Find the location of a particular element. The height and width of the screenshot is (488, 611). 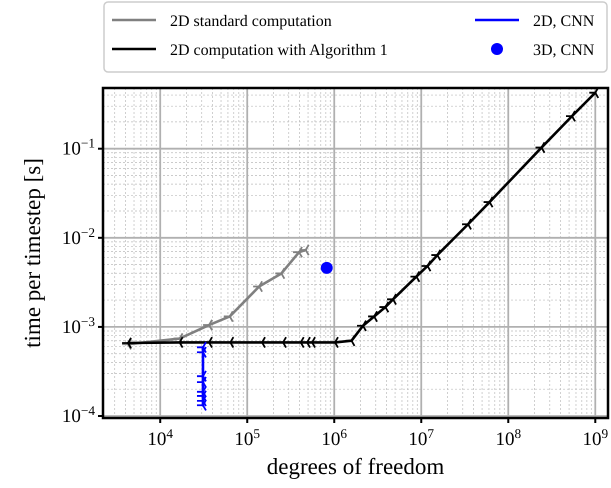

legend-label: 3D, CNN is located at coordinates (564, 50).